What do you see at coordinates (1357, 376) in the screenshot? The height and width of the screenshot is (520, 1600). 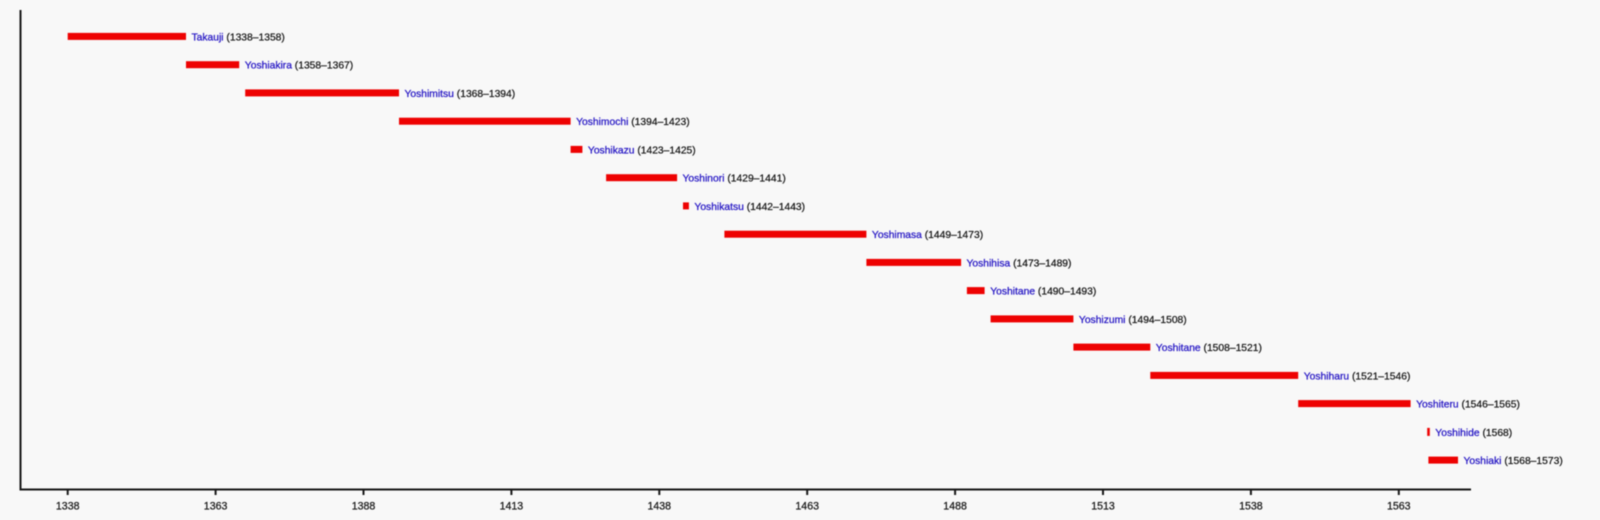 I see `svg-text: Yoshiharu (1521–1546)` at bounding box center [1357, 376].